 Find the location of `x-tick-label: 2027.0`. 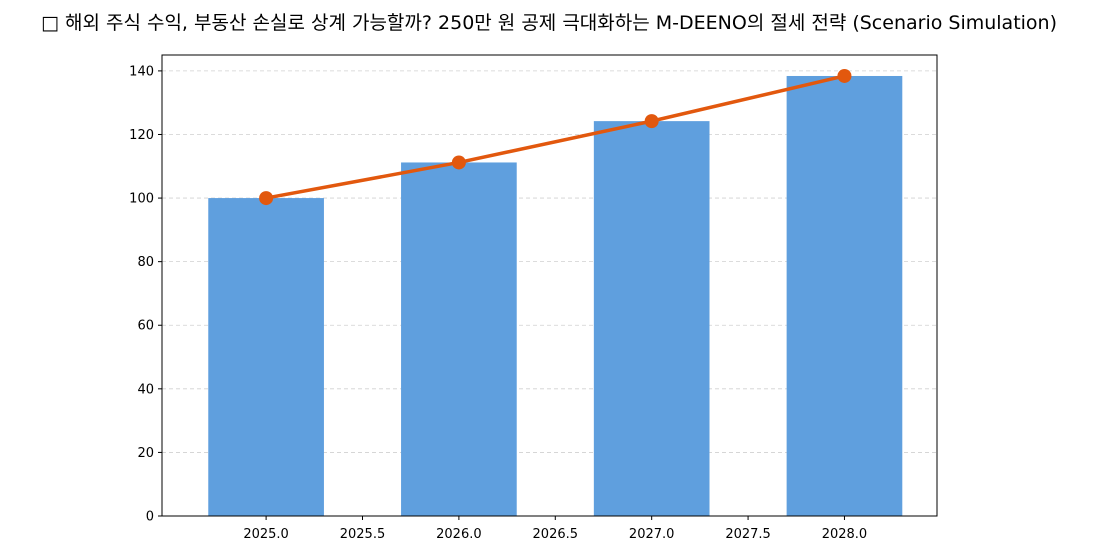

x-tick-label: 2027.0 is located at coordinates (652, 534).